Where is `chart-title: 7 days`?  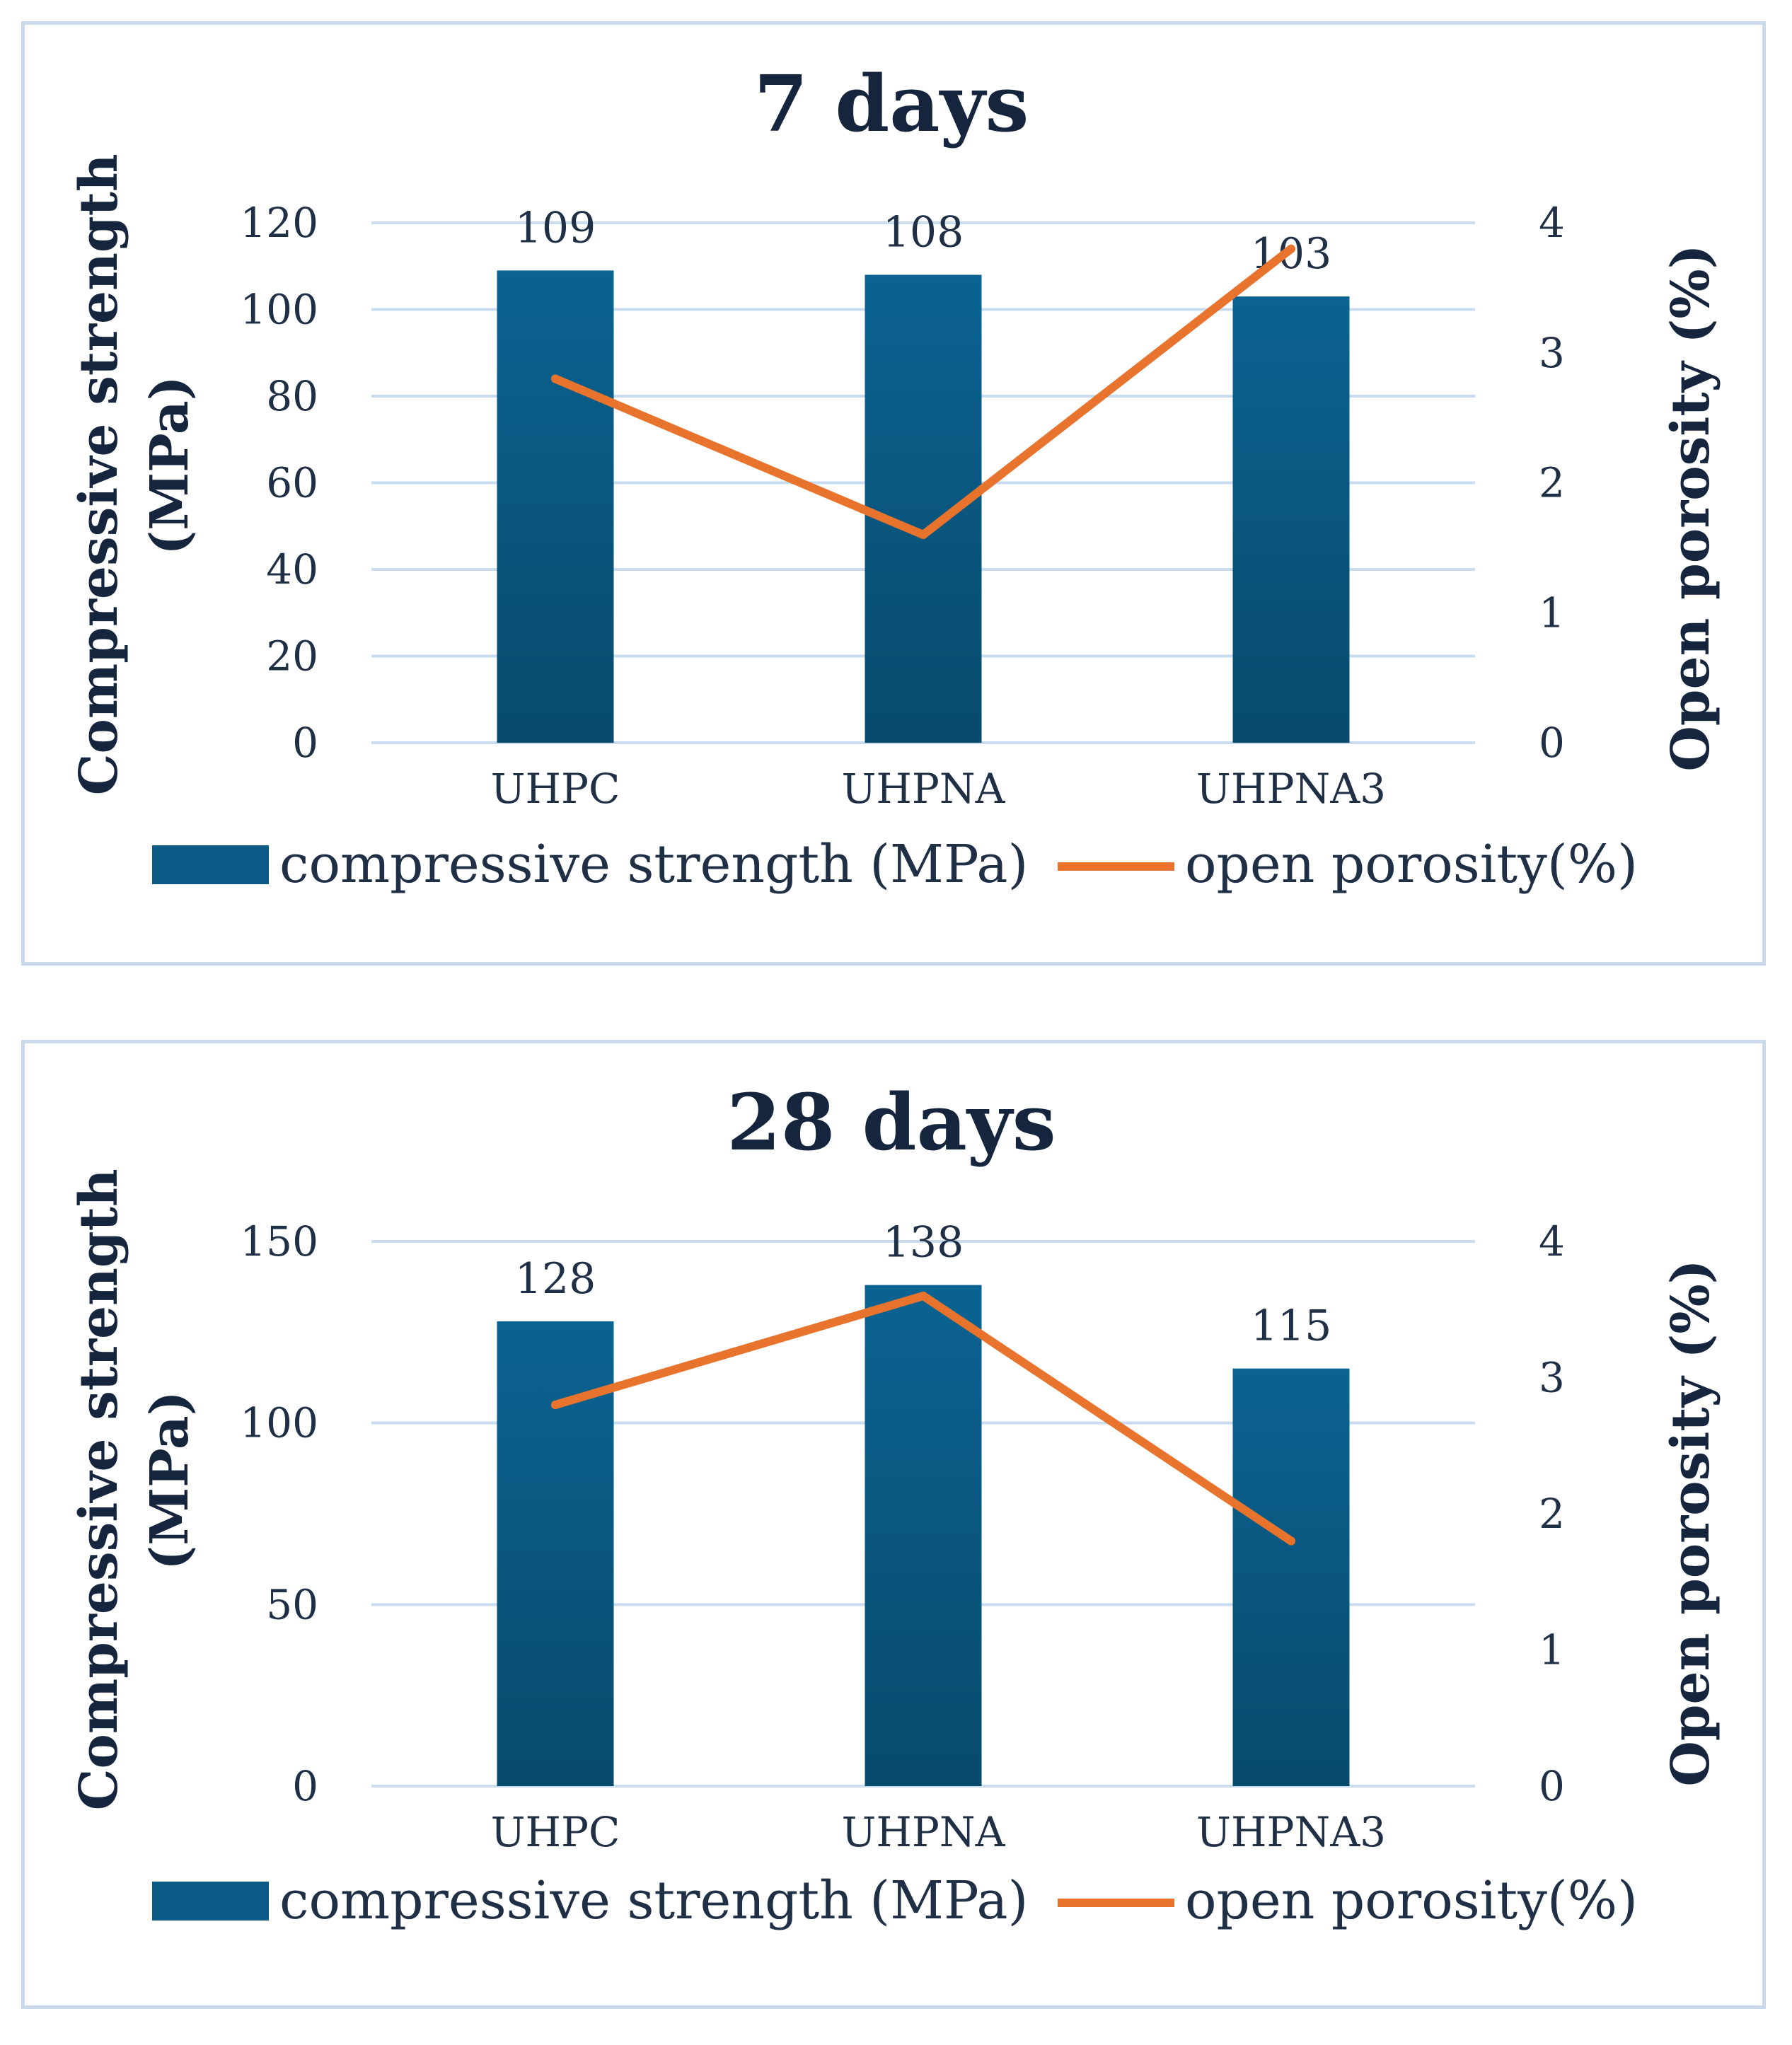 chart-title: 7 days is located at coordinates (891, 103).